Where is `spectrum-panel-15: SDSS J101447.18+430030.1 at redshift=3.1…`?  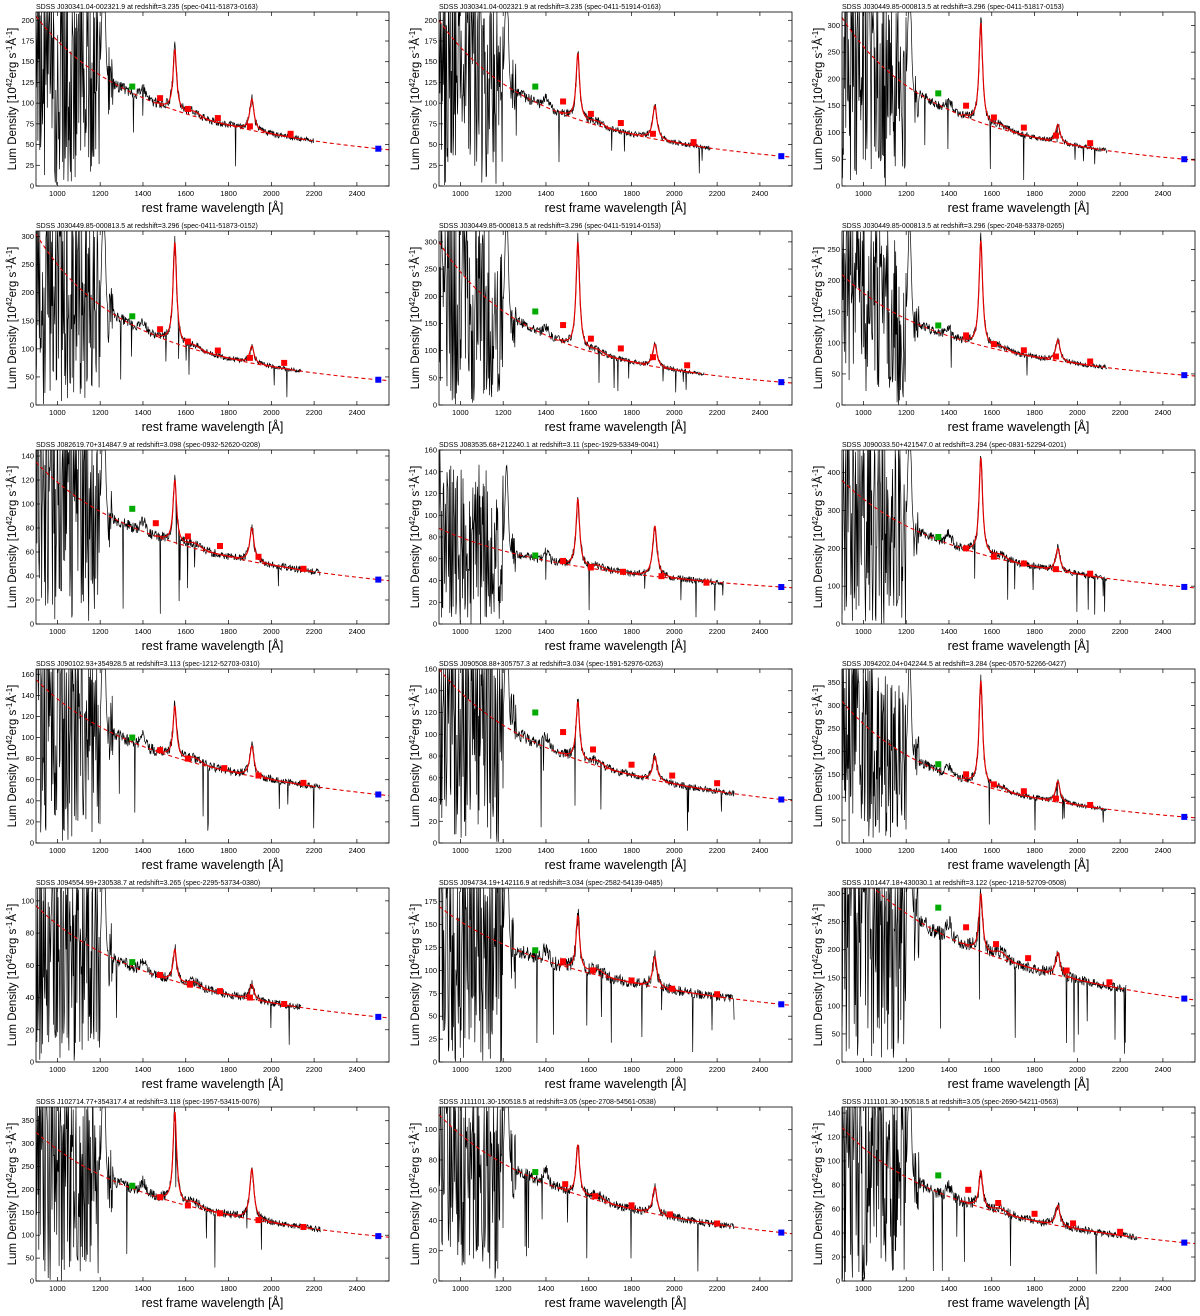
spectrum-panel-15: SDSS J101447.18+430030.1 at redshift=3.1… is located at coordinates (1003, 985).